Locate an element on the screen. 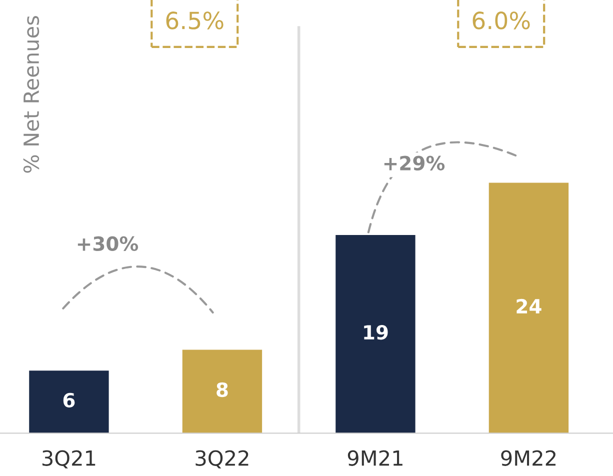  text: 6.5% is located at coordinates (195, 21).